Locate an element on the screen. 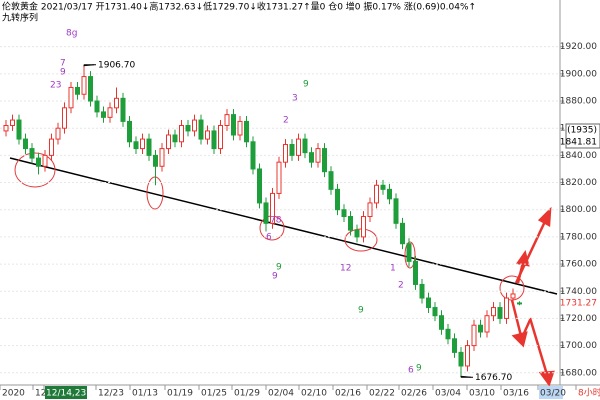 This screenshot has height=400, width=600. sequence-mark: 78 is located at coordinates (276, 221).